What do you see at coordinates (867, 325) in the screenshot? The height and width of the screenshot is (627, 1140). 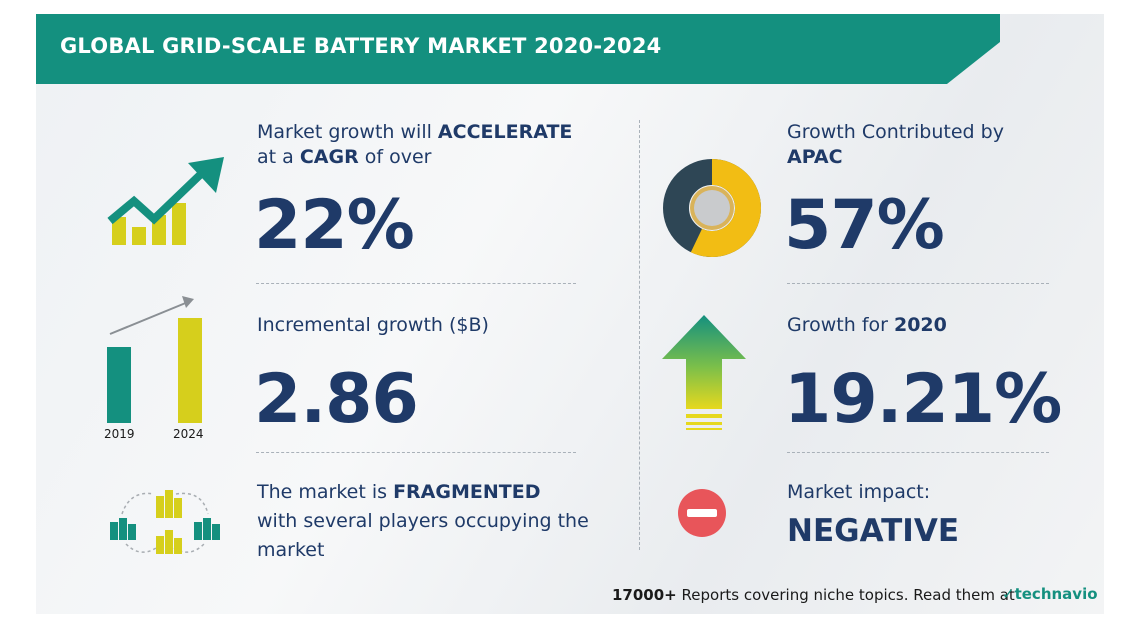 I see `growth-2020-label: Growth for 2020` at bounding box center [867, 325].